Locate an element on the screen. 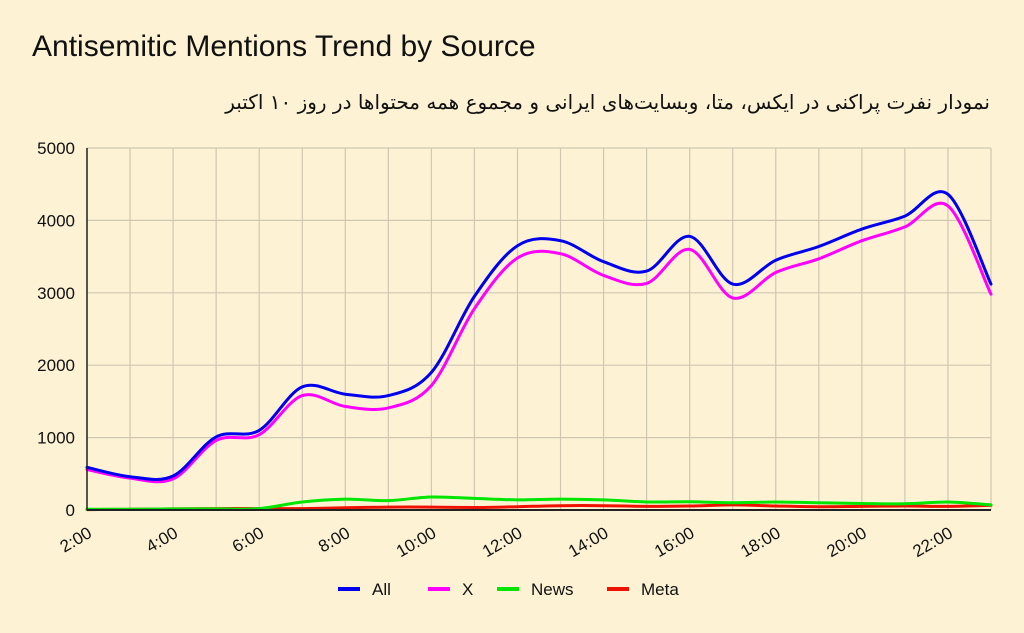 Image resolution: width=1024 pixels, height=633 pixels. x-tick-label: 2:00 is located at coordinates (76, 539).